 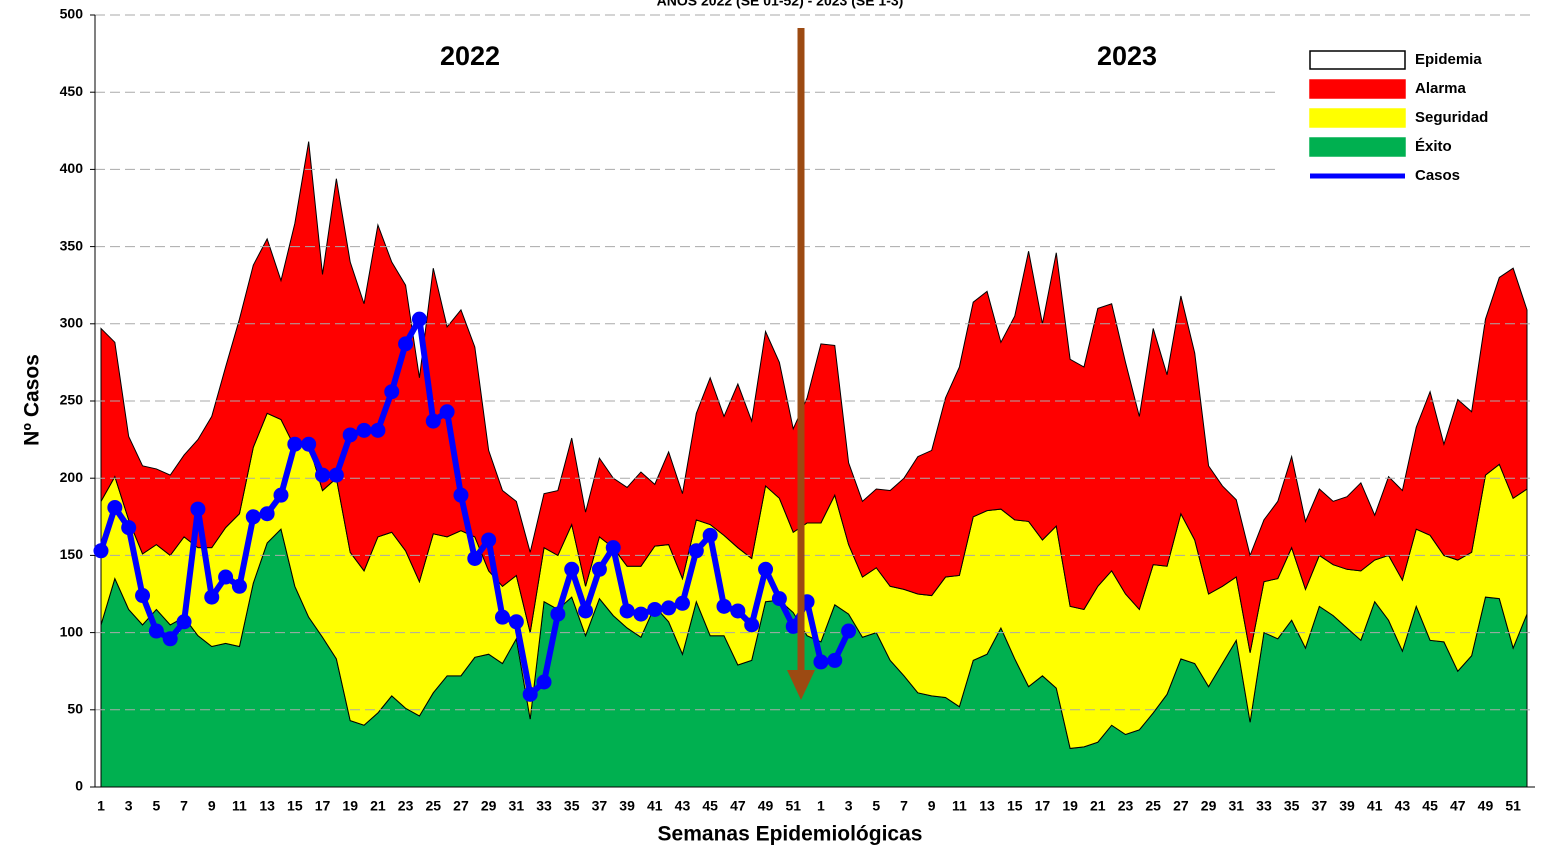 What do you see at coordinates (72, 323) in the screenshot?
I see `y-tick-label: 300` at bounding box center [72, 323].